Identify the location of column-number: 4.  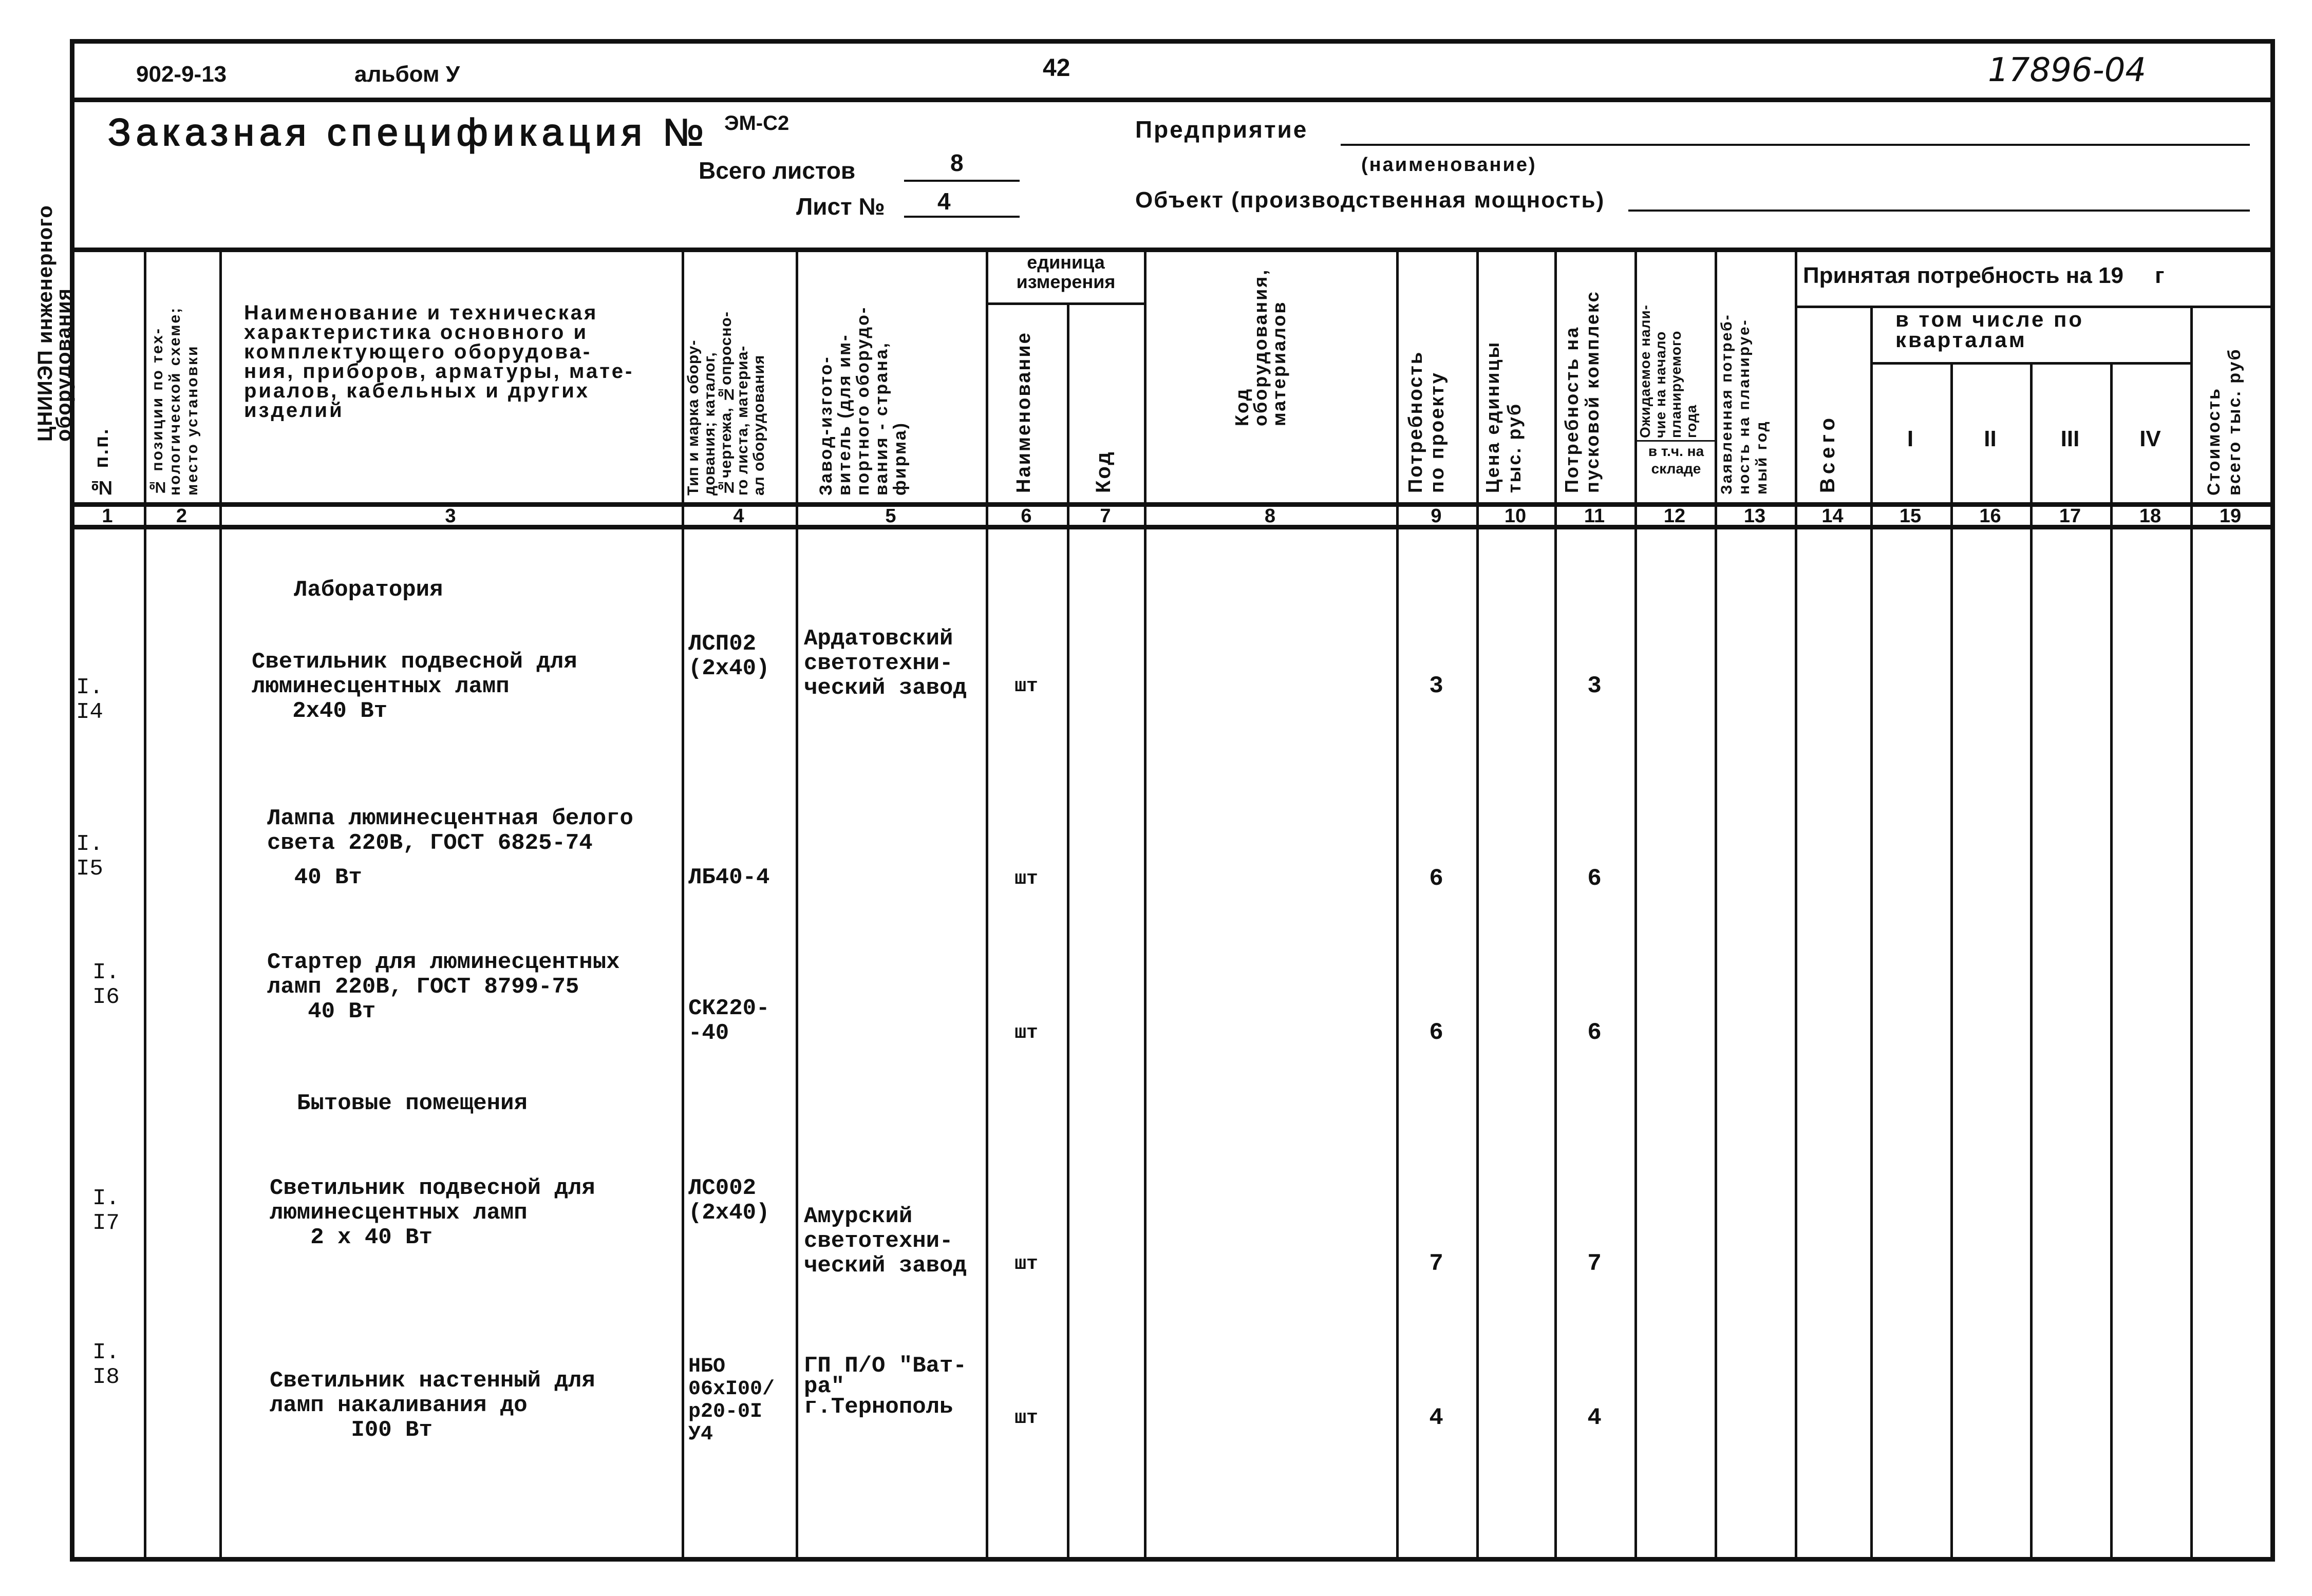
(738, 516).